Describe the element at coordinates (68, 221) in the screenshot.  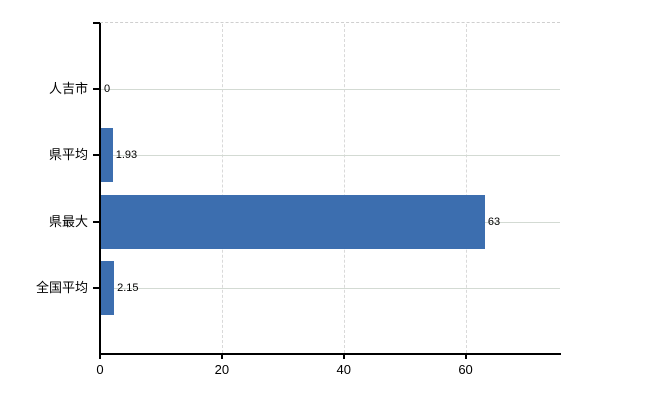
I see `category-label: 県最大` at that location.